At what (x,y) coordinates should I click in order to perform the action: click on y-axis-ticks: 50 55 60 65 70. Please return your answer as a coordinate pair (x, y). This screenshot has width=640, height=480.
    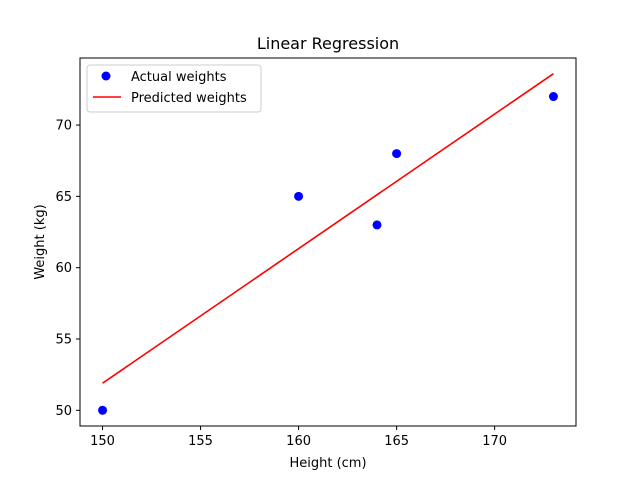
    Looking at the image, I should click on (67, 269).